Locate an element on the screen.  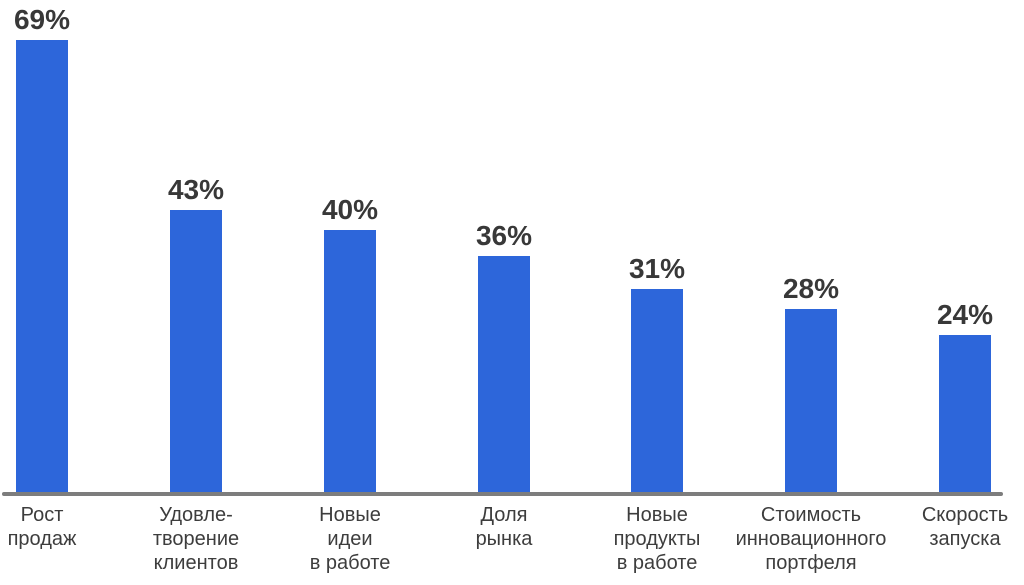
category-label: Новые идеи в работе is located at coordinates (350, 539).